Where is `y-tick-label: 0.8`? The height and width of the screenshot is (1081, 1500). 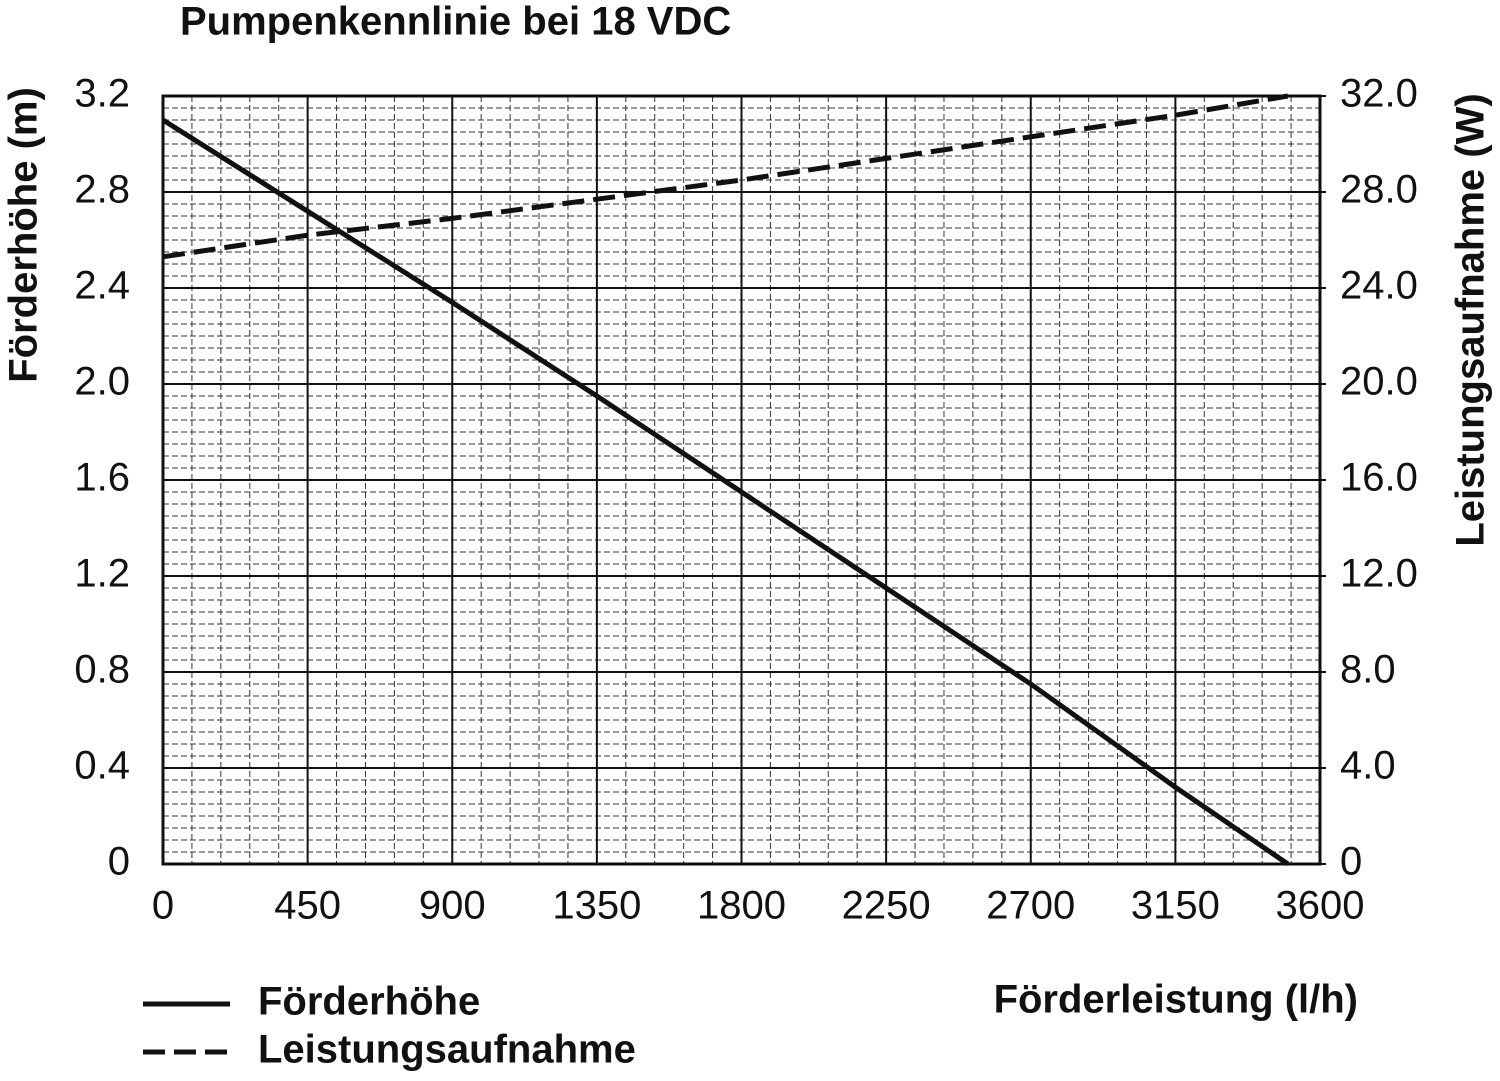
y-tick-label: 0.8 is located at coordinates (102, 670).